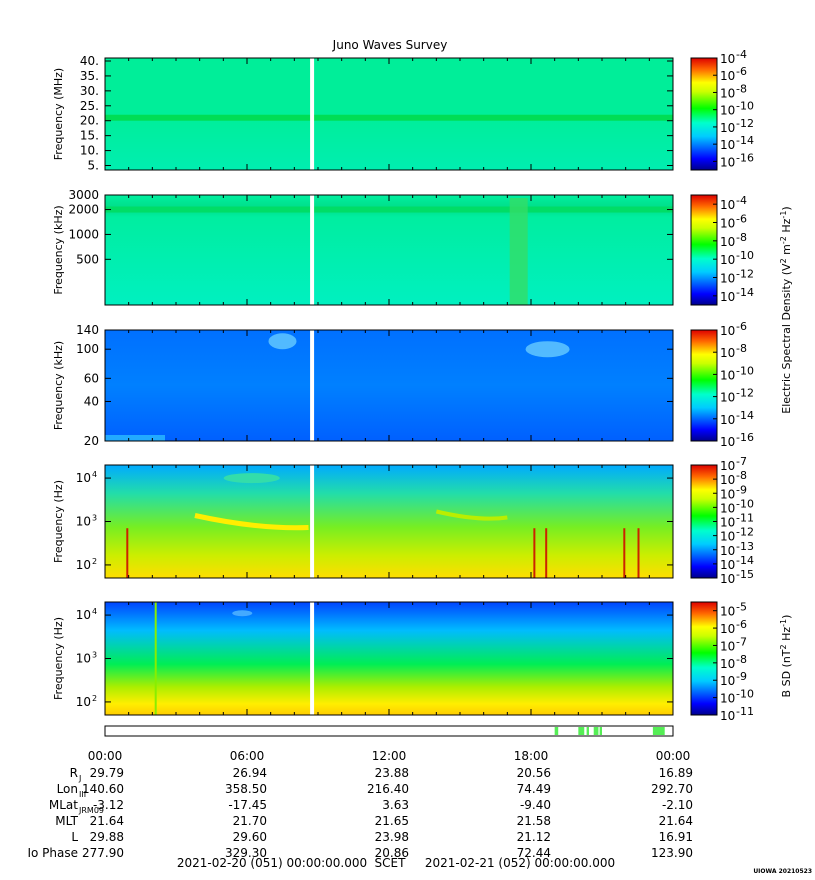  What do you see at coordinates (534, 789) in the screenshot?
I see `ephemeris-value: 74.49` at bounding box center [534, 789].